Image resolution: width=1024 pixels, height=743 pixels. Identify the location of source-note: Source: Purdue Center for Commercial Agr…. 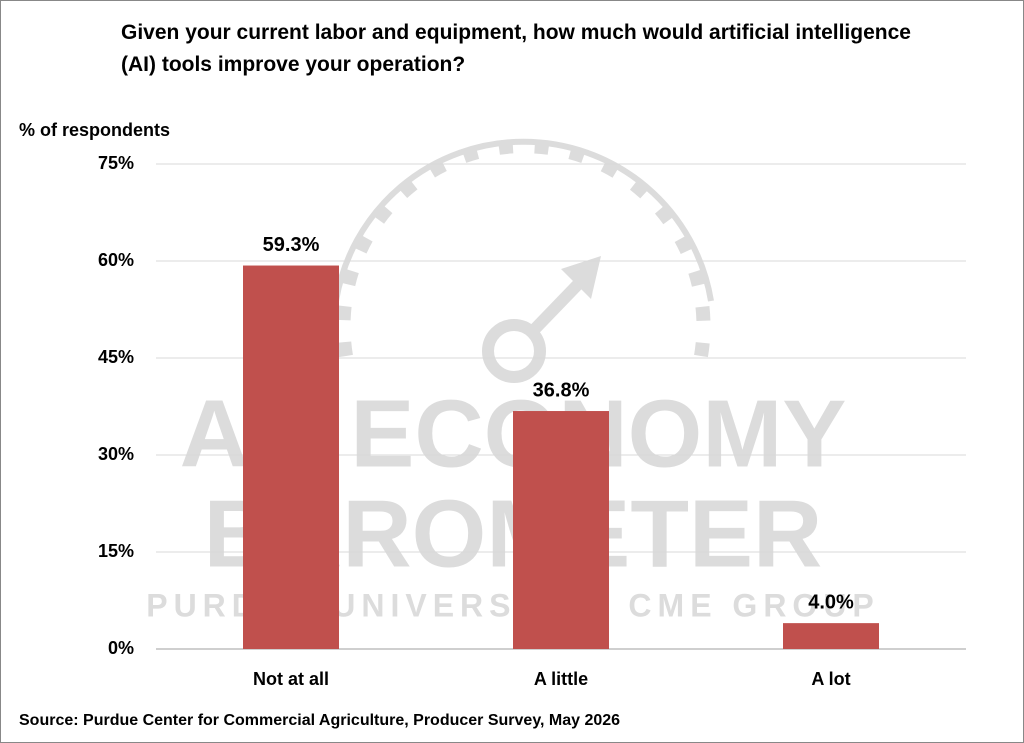
(319, 720).